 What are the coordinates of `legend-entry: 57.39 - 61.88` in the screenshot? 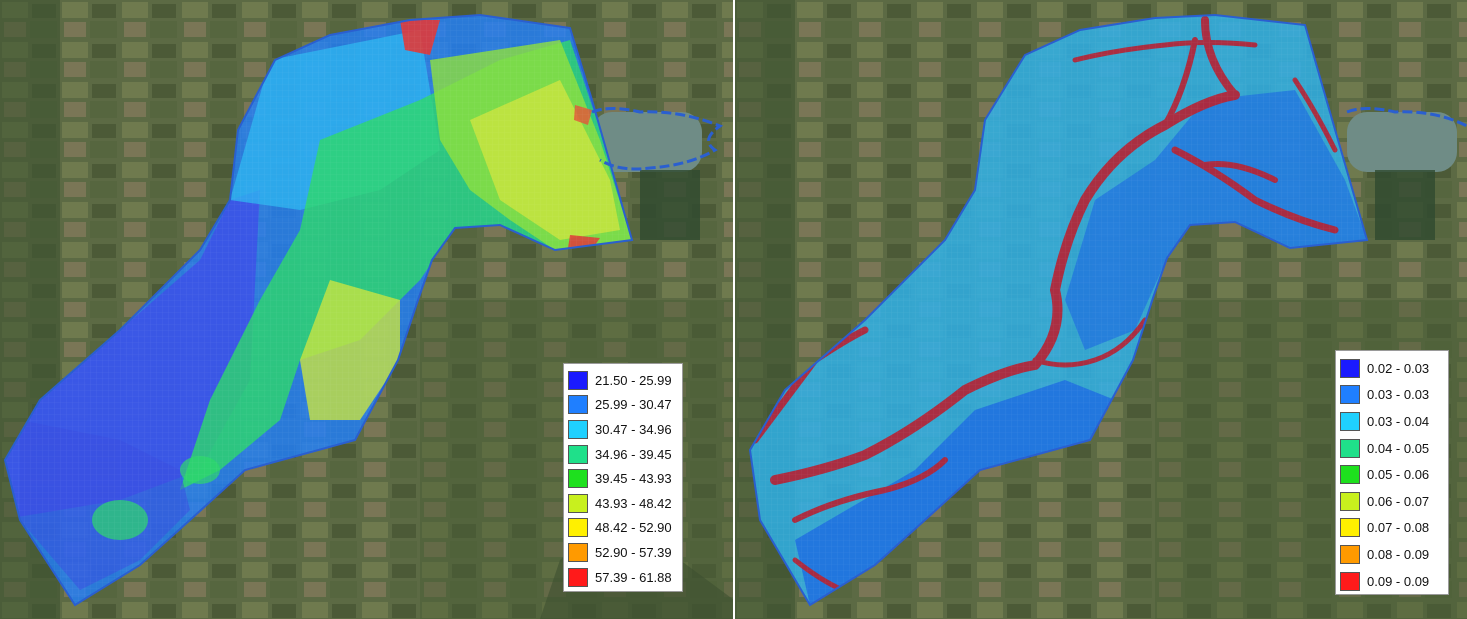 It's located at (622, 577).